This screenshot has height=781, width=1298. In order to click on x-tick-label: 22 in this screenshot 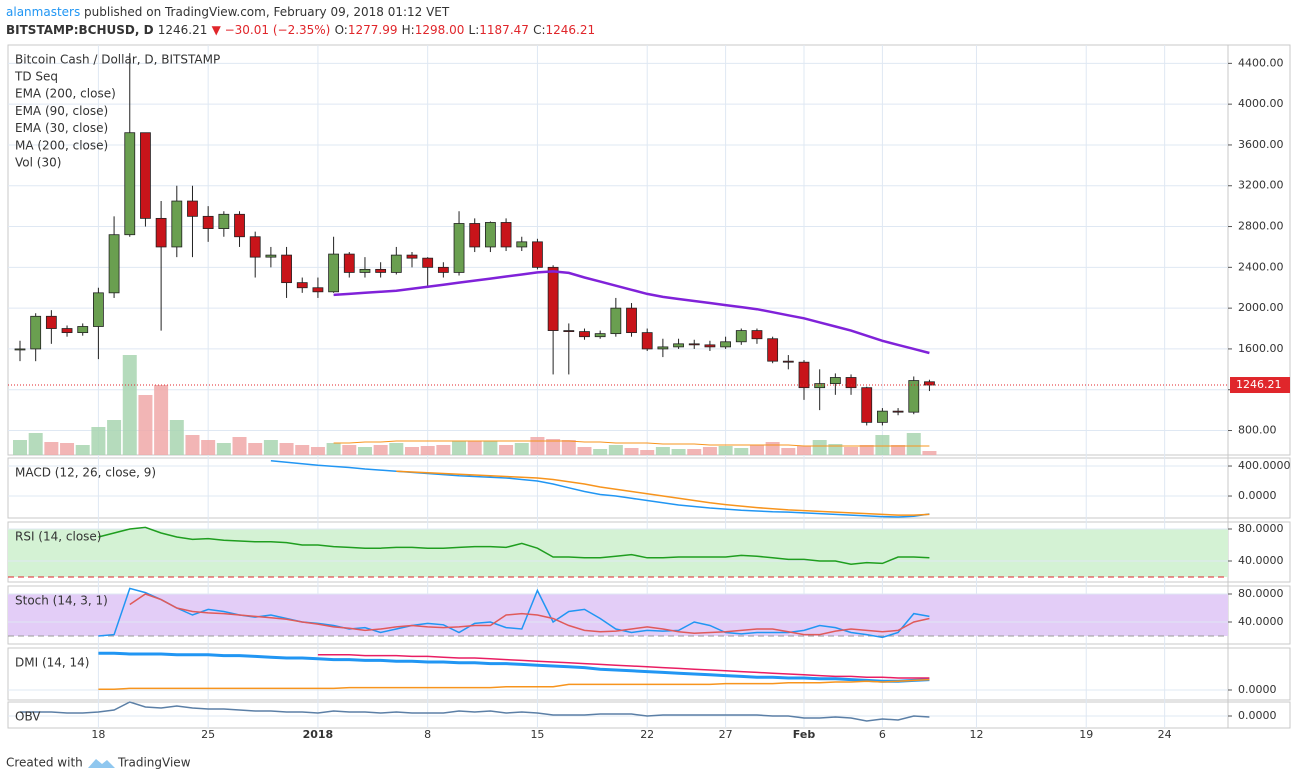, I will do `click(647, 734)`.